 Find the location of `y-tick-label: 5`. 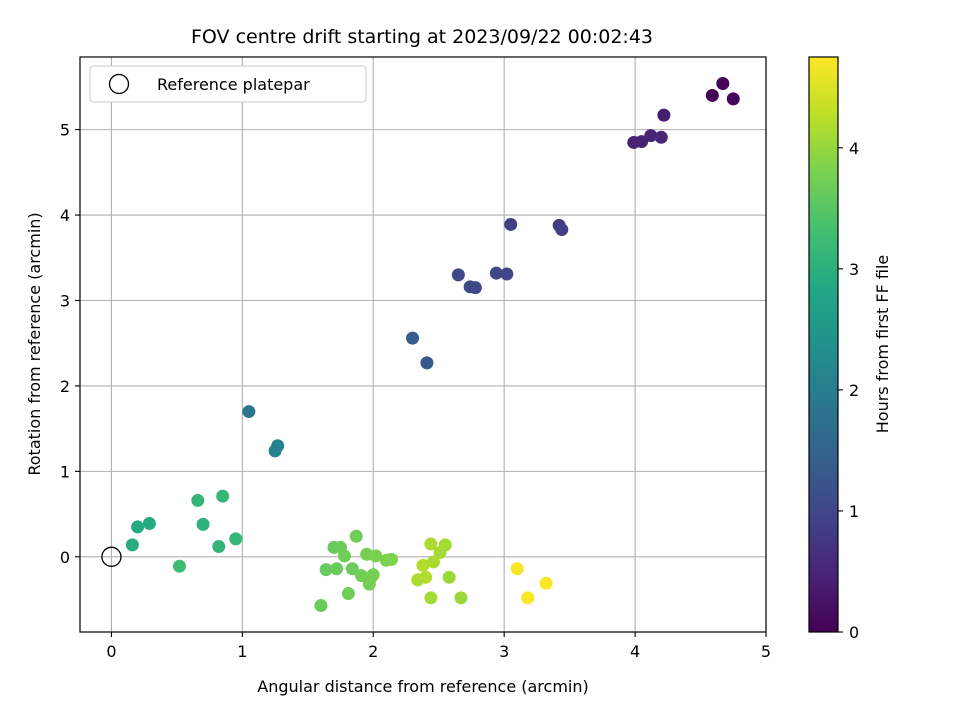

y-tick-label: 5 is located at coordinates (65, 130).